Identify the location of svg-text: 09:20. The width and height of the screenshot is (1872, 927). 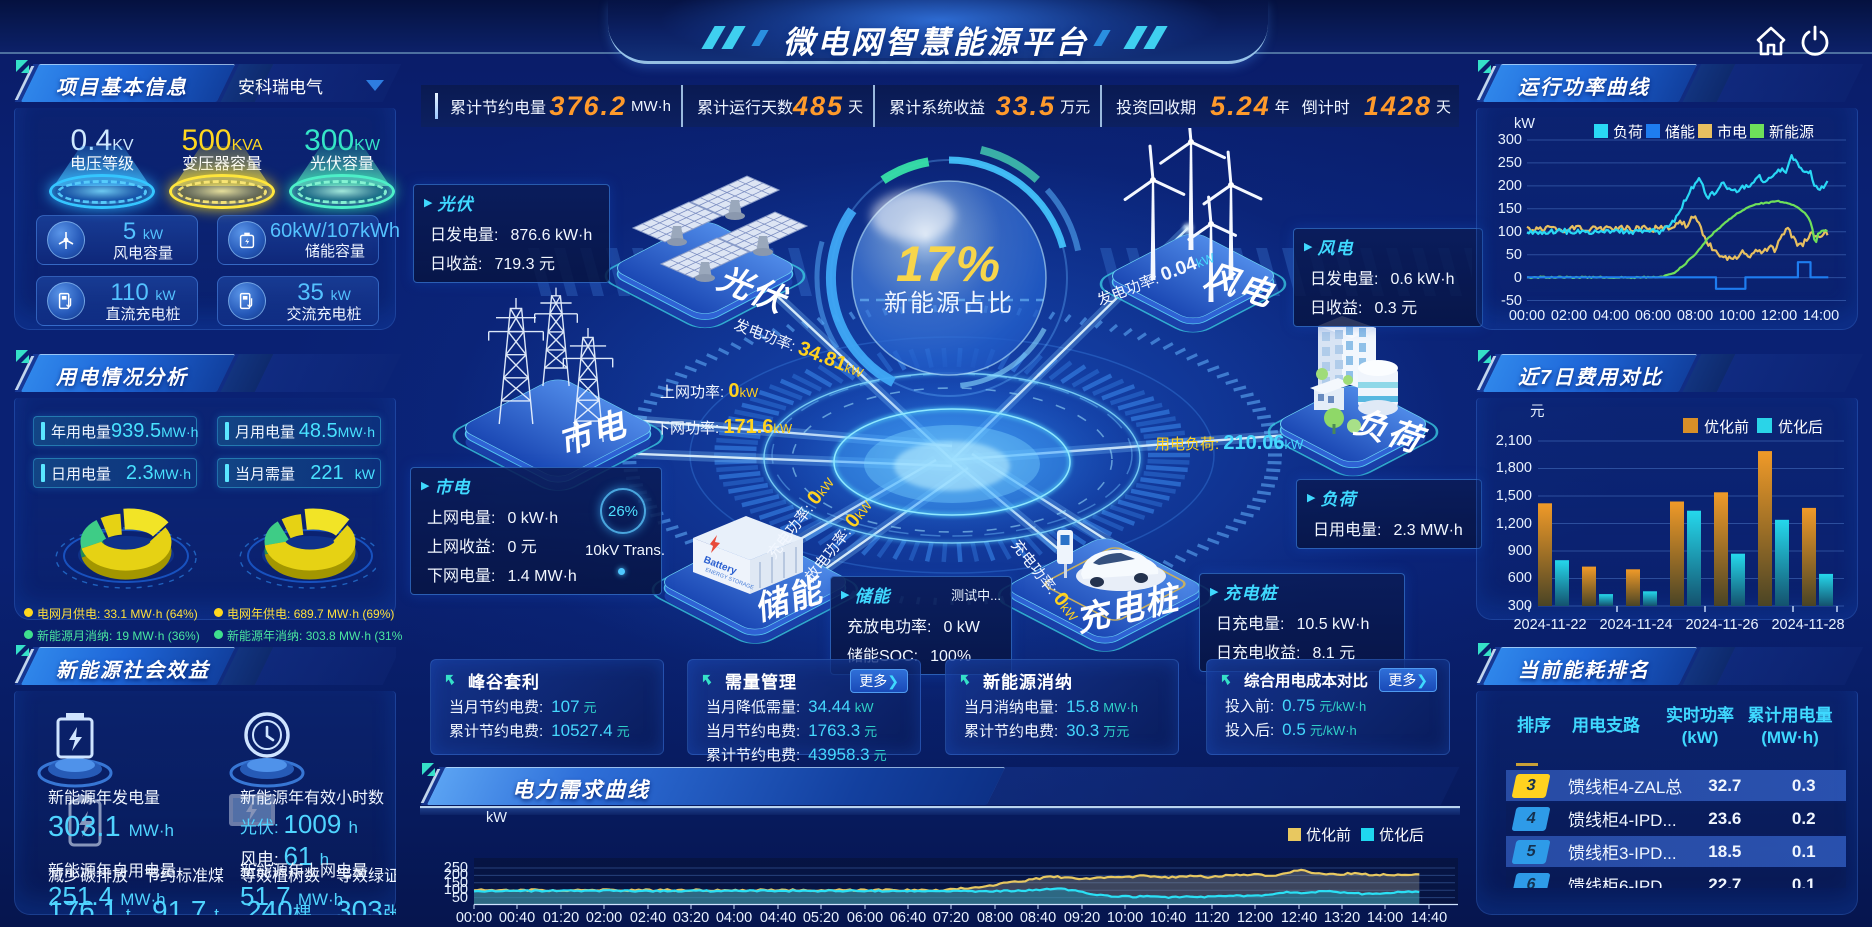
(1082, 918).